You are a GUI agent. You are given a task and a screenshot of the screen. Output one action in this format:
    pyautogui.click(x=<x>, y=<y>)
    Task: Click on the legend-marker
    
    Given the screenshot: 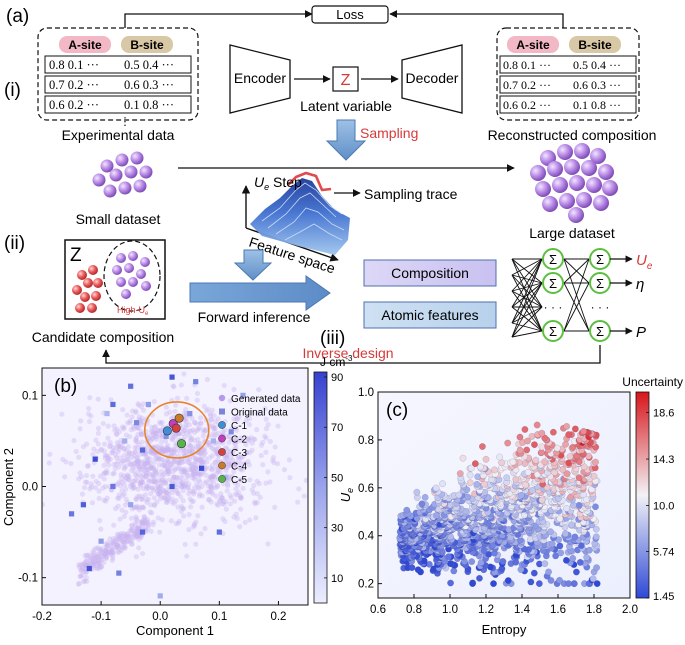 What is the action you would take?
    pyautogui.click(x=222, y=425)
    